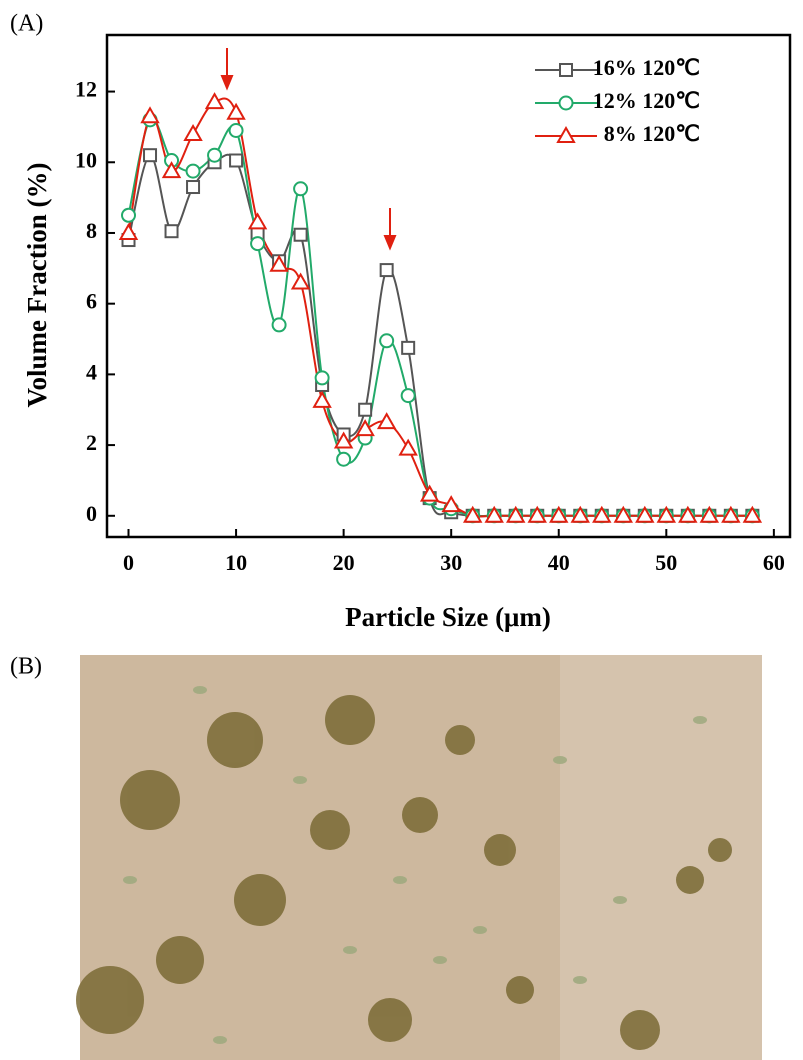  What do you see at coordinates (774, 562) in the screenshot?
I see `x-tick-label: 60` at bounding box center [774, 562].